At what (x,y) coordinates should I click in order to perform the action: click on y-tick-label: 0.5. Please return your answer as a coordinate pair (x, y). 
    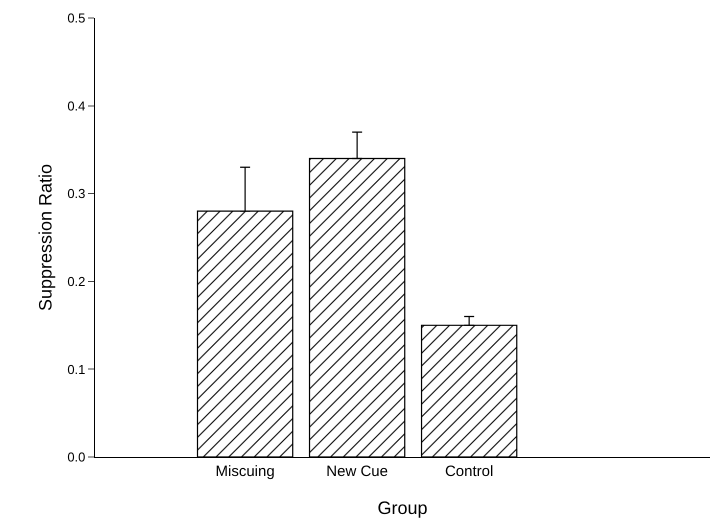
    Looking at the image, I should click on (76, 18).